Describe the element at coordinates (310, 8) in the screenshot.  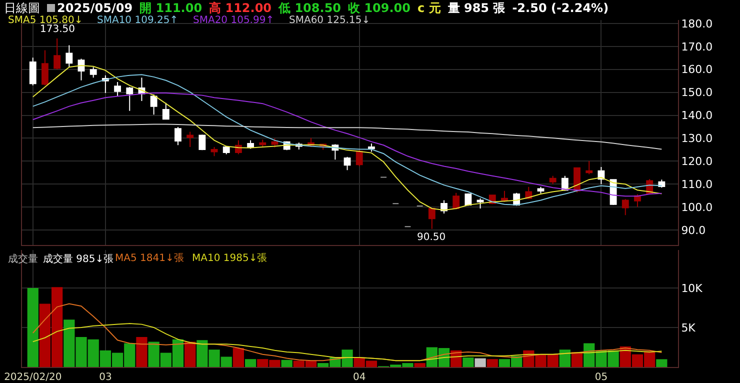
I see `text: 低 108.50` at that location.